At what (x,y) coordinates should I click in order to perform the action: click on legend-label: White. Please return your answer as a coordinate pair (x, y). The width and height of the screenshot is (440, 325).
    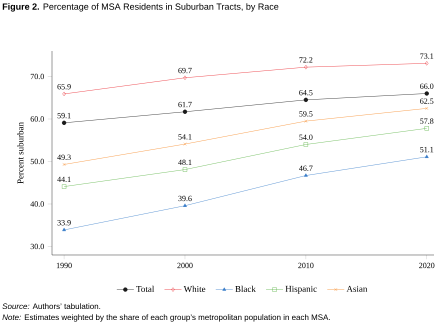
    Looking at the image, I should click on (195, 289).